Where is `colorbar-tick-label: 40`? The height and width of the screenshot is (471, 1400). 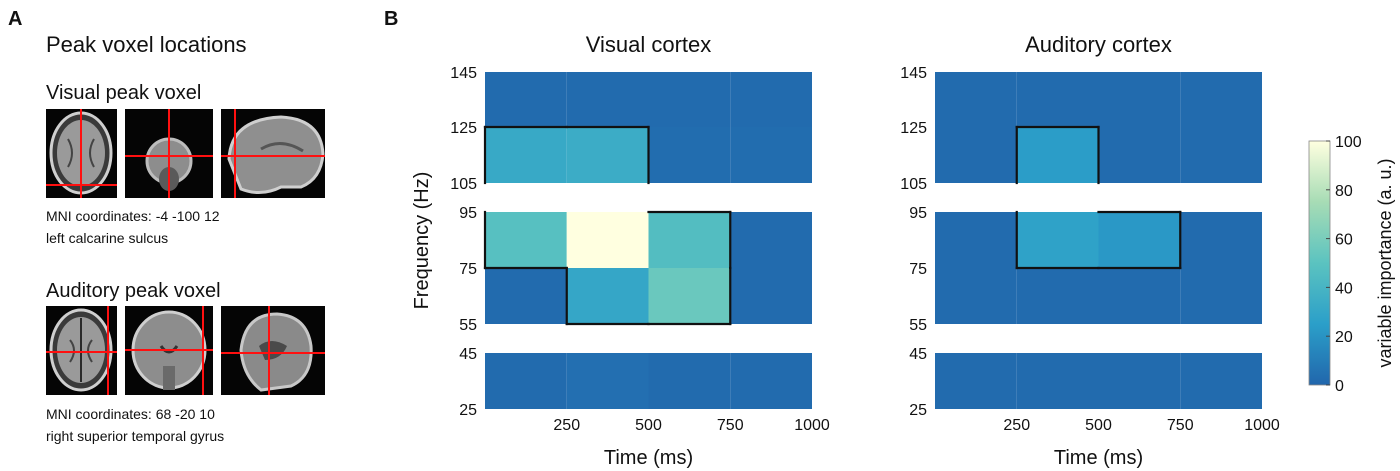
colorbar-tick-label: 40 is located at coordinates (1344, 288).